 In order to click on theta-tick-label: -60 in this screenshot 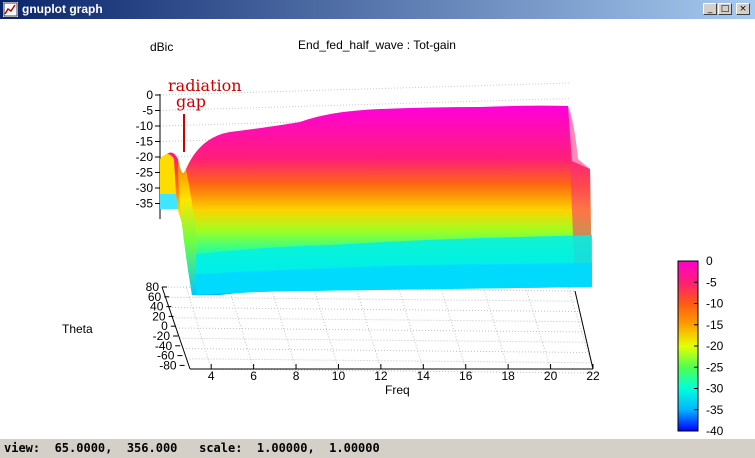, I will do `click(166, 356)`.